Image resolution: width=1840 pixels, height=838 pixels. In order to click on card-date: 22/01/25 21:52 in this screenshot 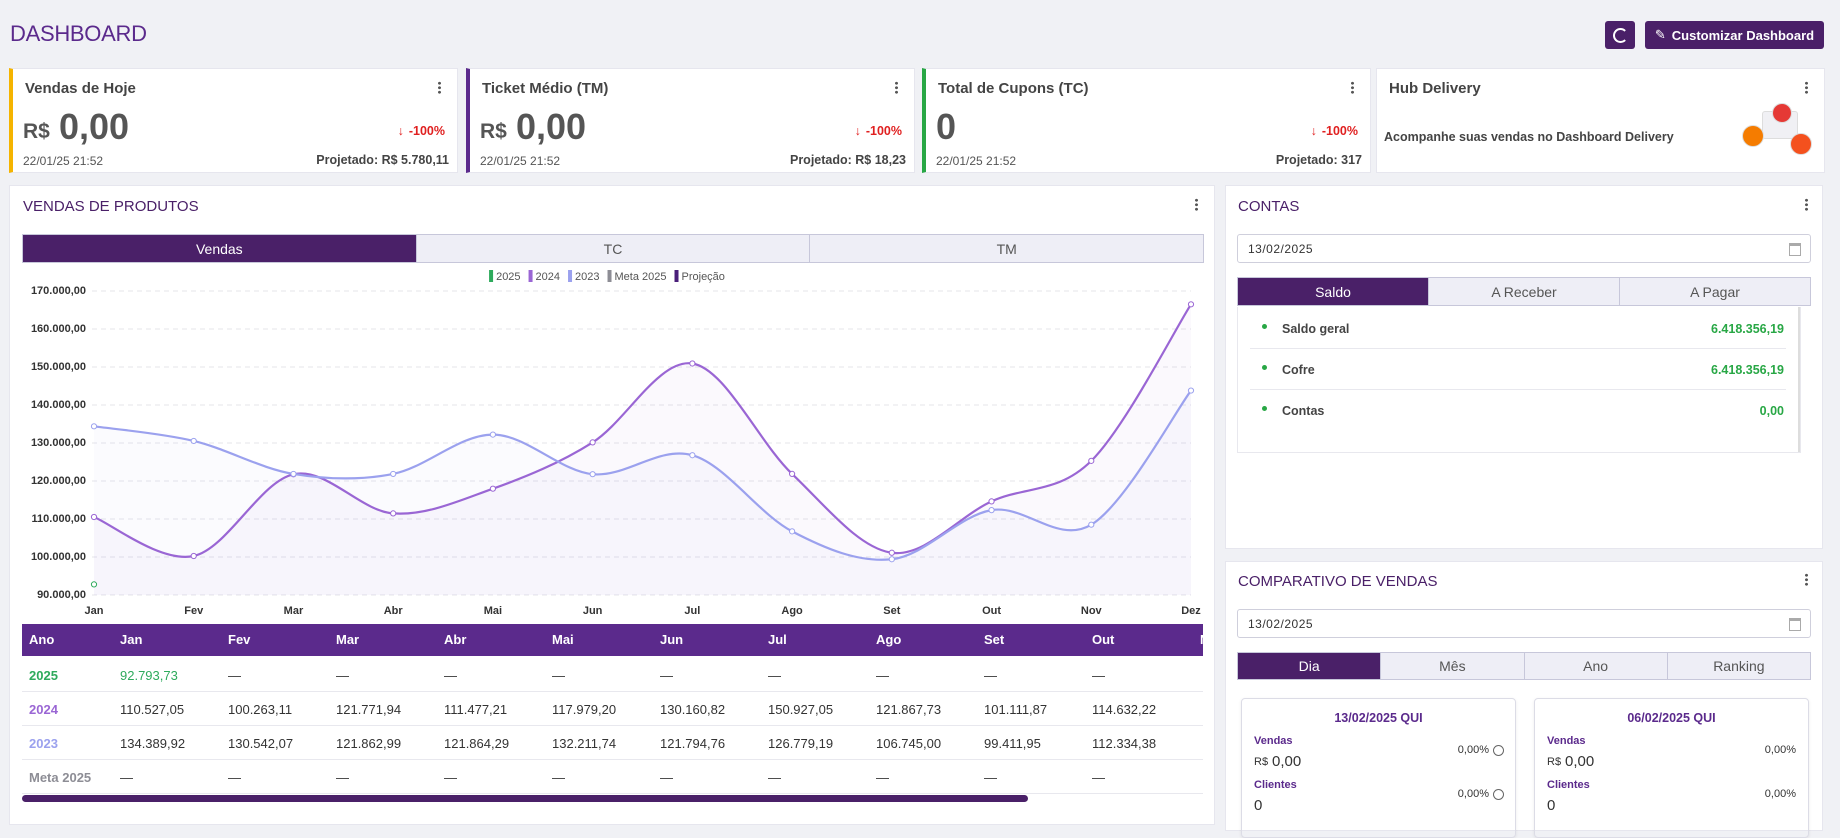, I will do `click(63, 161)`.